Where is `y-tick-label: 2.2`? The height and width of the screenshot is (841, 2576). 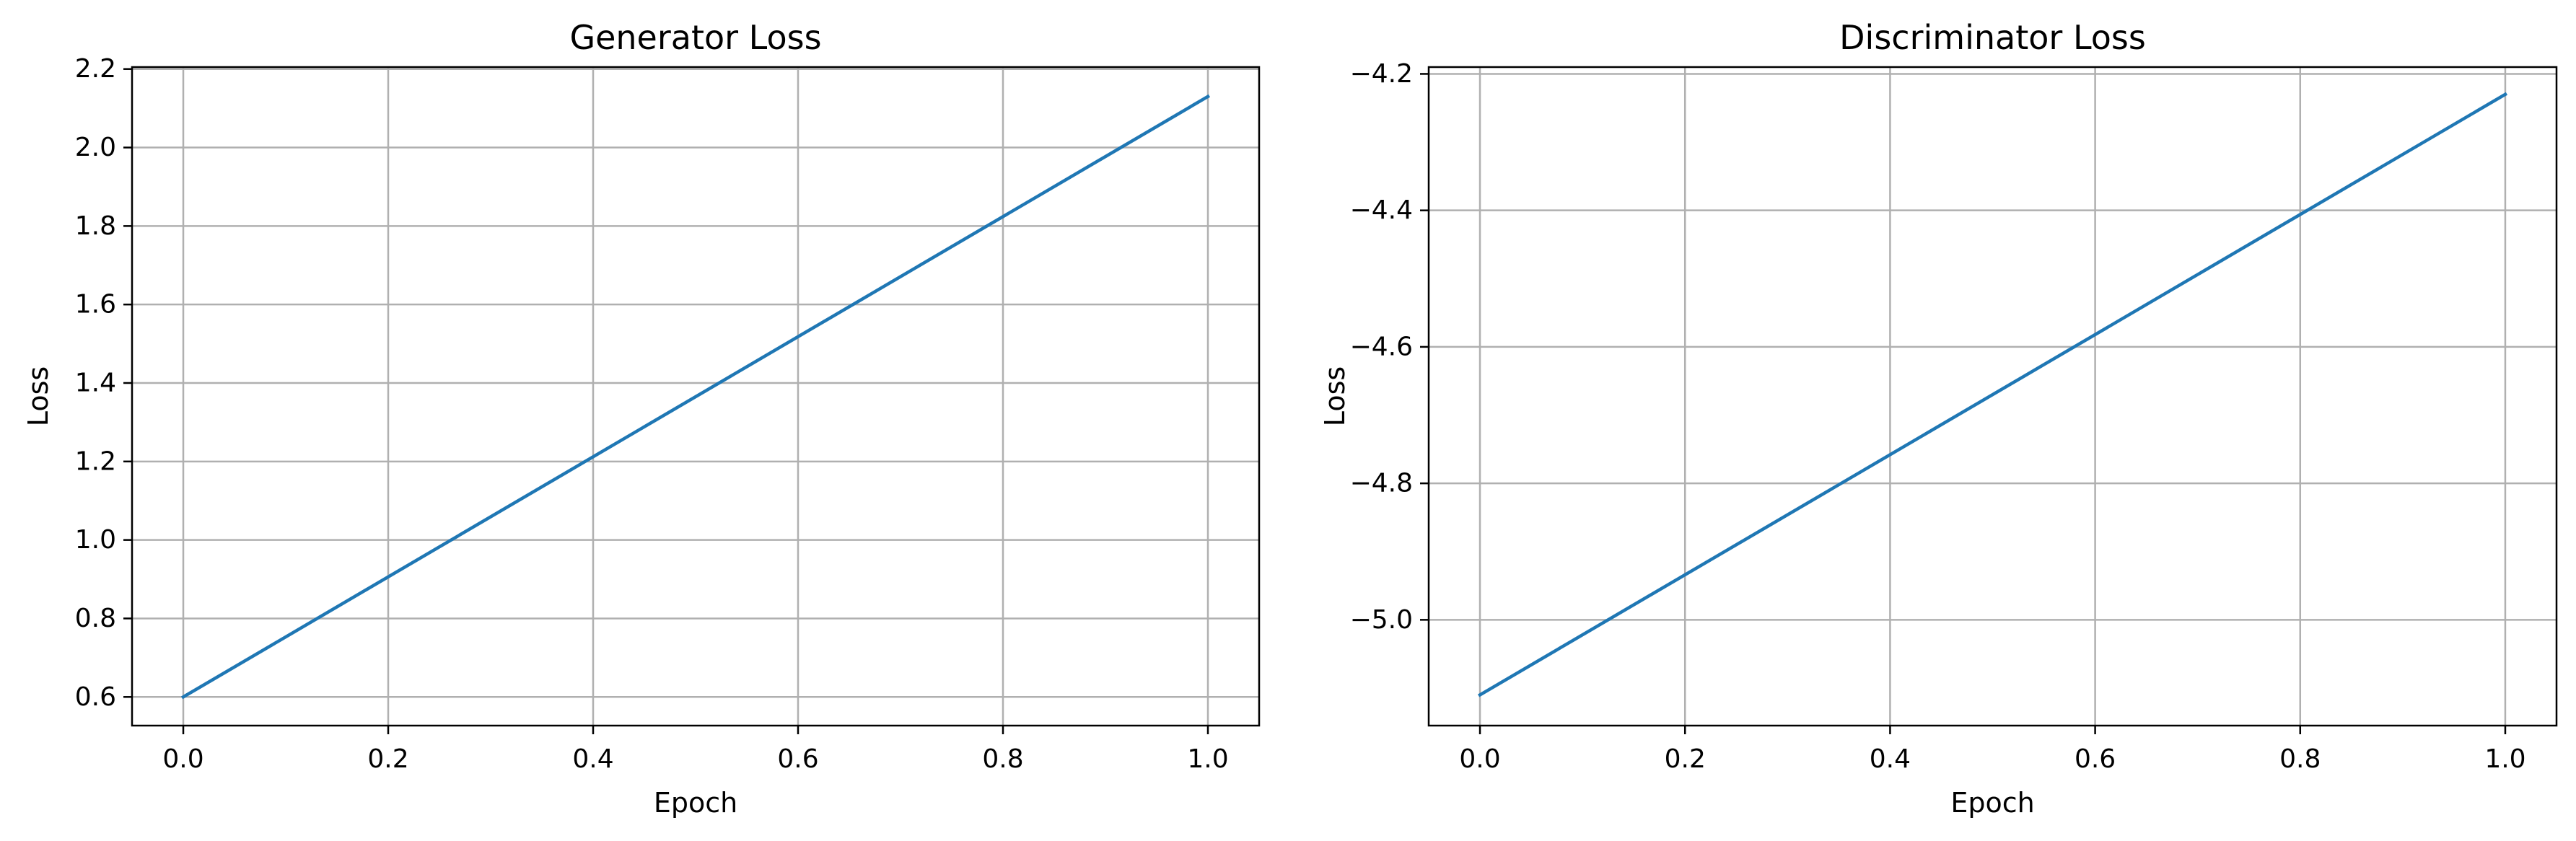 y-tick-label: 2.2 is located at coordinates (95, 69).